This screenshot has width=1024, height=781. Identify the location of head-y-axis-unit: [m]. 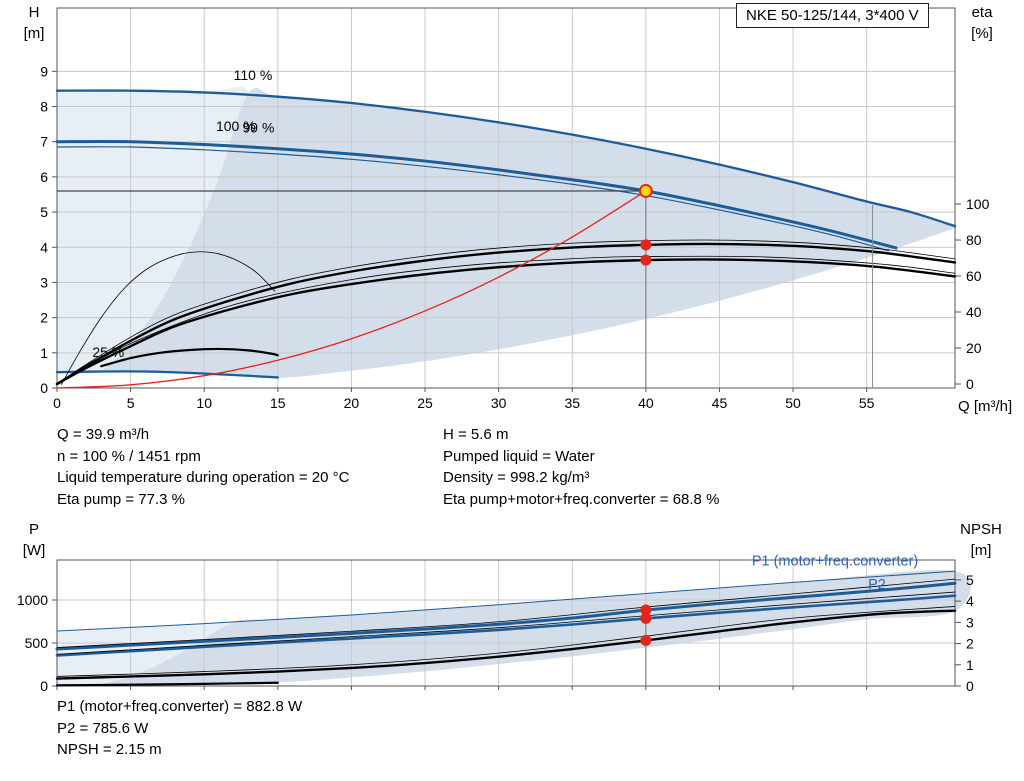
(34, 33).